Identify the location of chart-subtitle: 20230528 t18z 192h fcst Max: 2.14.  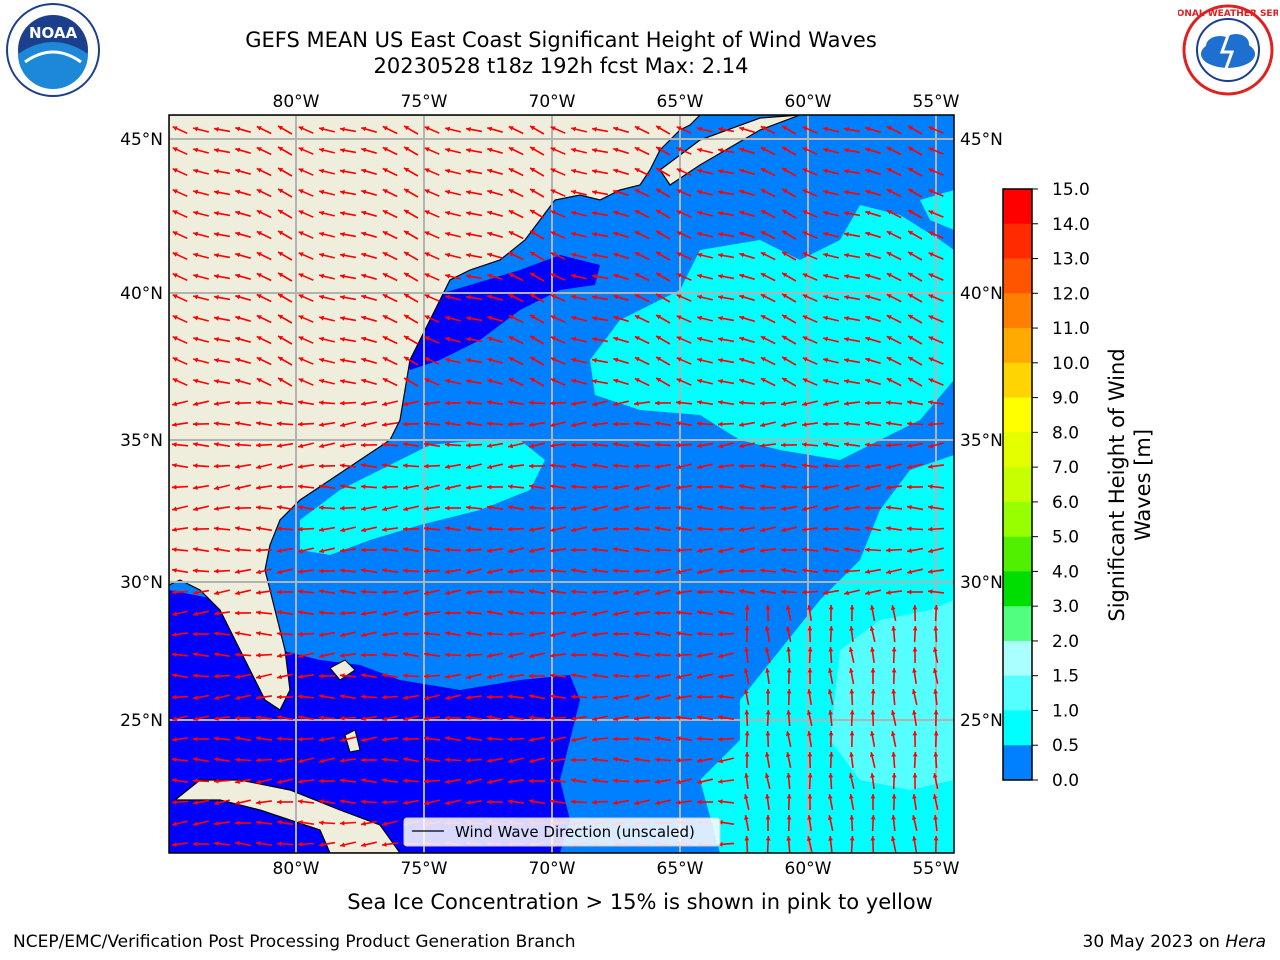
(561, 66).